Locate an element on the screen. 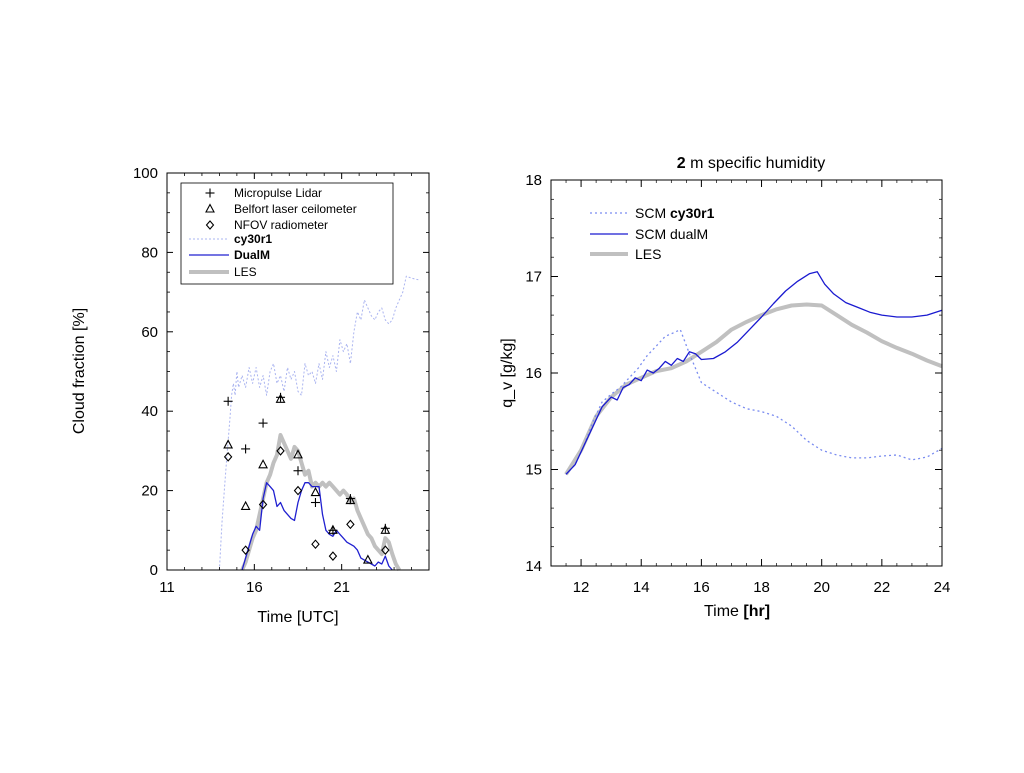  cloud-fraction-series is located at coordinates (294, 423).